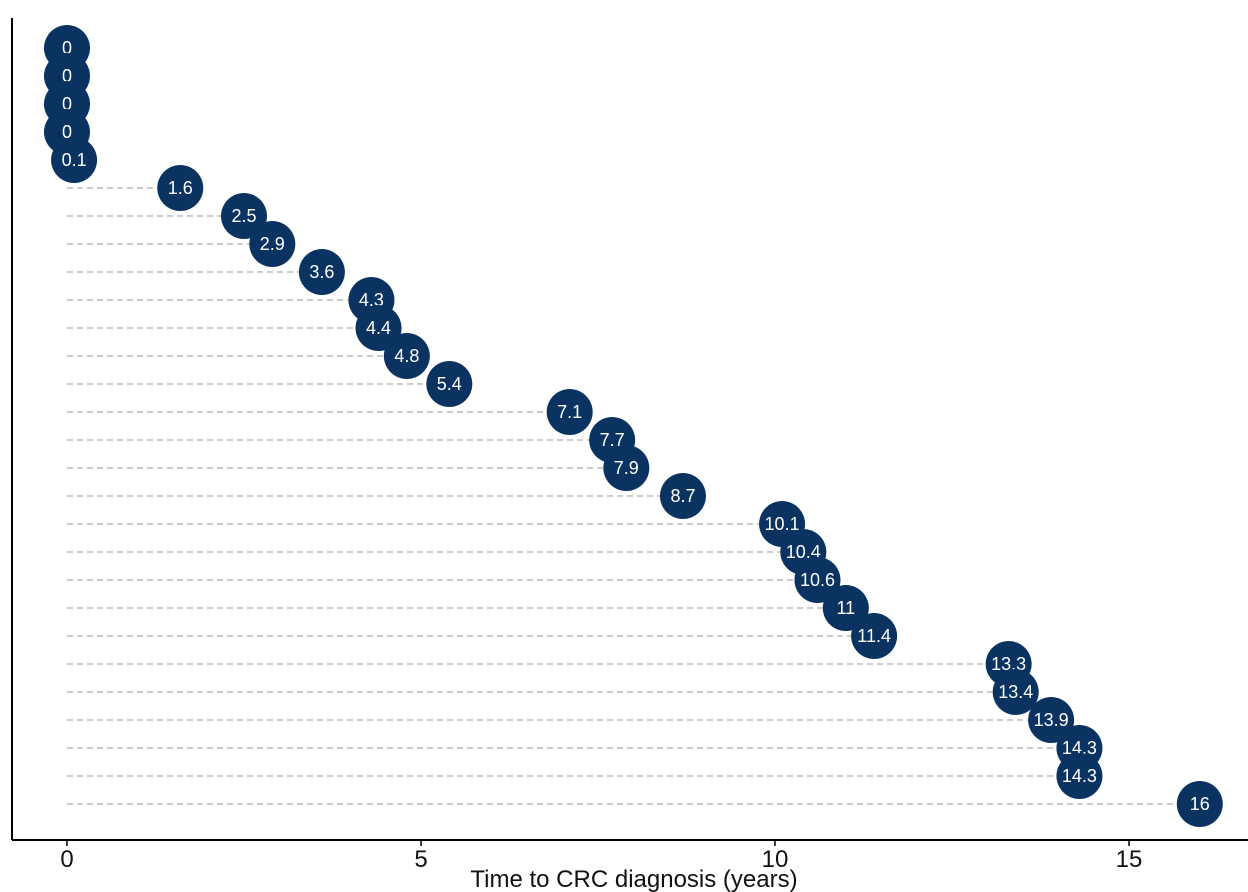 This screenshot has height=892, width=1248. I want to click on data-label: 13.9, so click(1051, 720).